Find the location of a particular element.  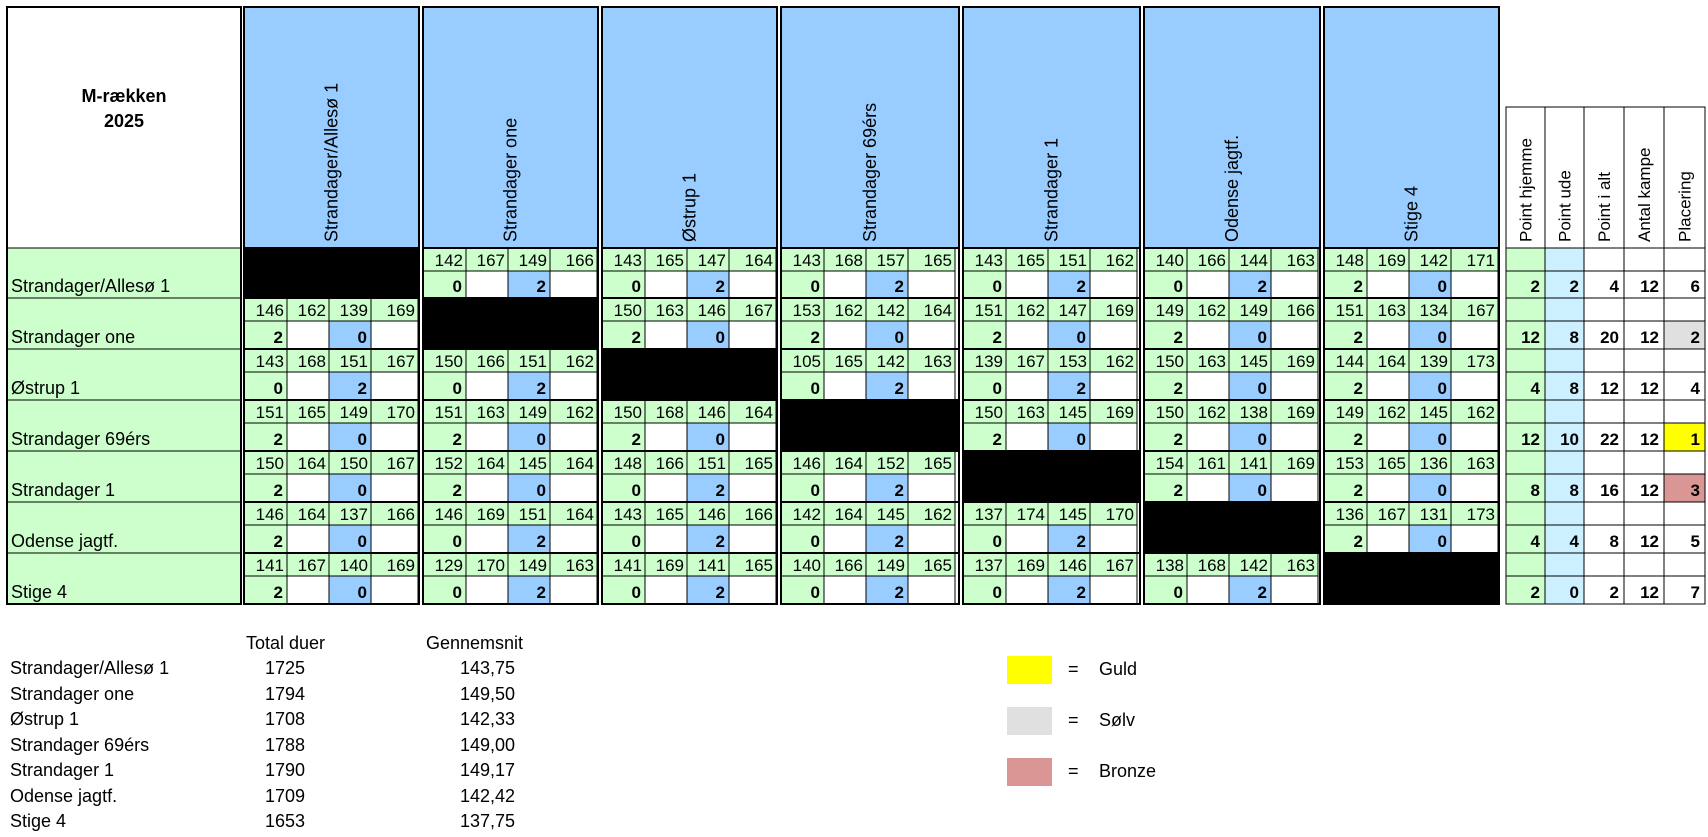

summary-header-label: Point hjemme is located at coordinates (1526, 190).